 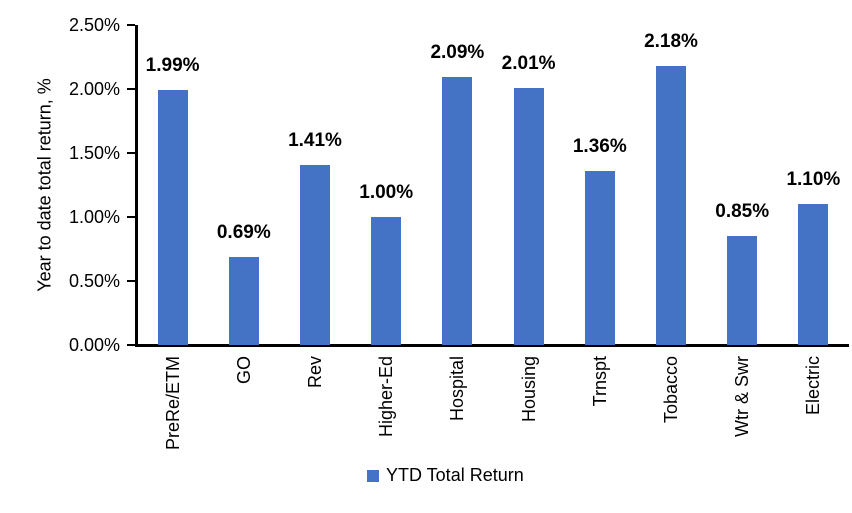 I want to click on data-label: 1.10%, so click(x=813, y=180).